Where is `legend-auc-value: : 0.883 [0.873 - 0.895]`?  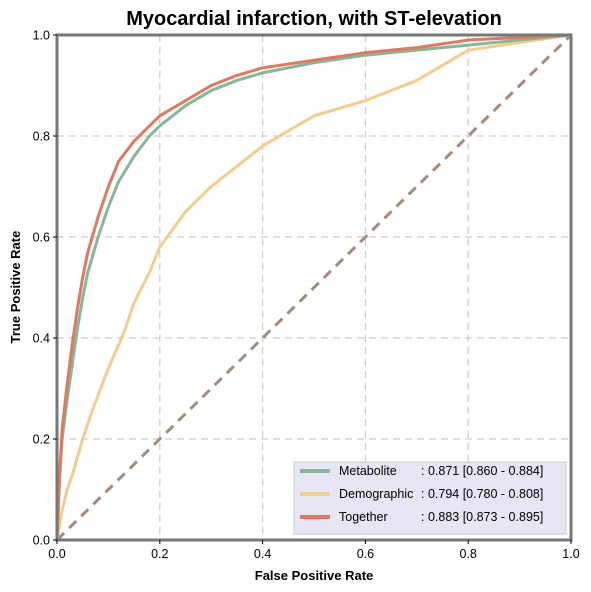 legend-auc-value: : 0.883 [0.873 - 0.895] is located at coordinates (482, 517).